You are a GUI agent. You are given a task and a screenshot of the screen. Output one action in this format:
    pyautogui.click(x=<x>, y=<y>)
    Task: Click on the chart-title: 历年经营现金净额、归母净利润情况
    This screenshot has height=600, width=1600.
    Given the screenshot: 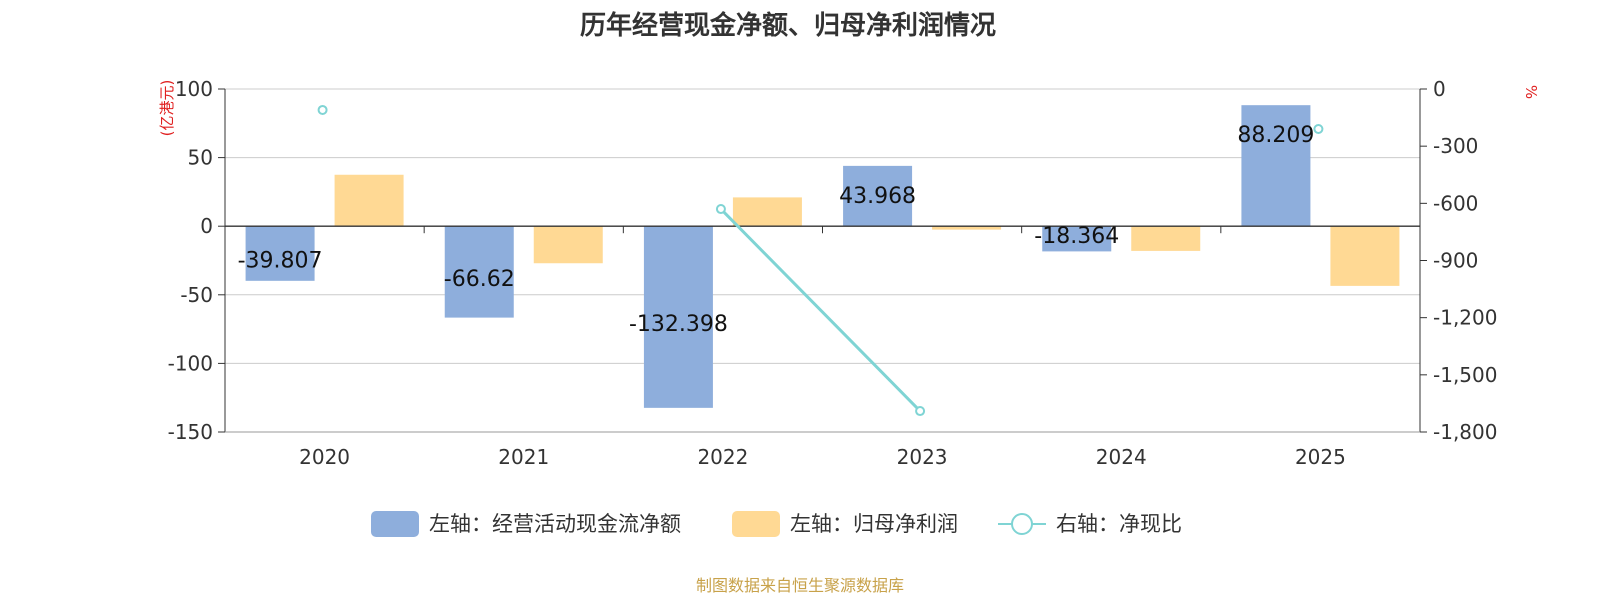 What is the action you would take?
    pyautogui.click(x=788, y=25)
    